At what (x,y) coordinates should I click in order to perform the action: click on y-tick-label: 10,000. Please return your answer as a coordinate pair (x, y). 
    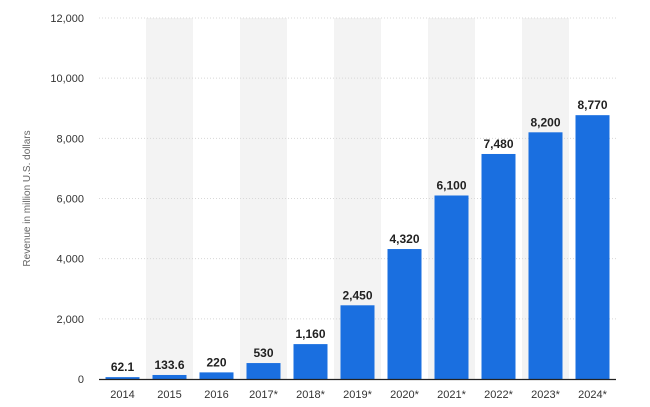
    Looking at the image, I should click on (67, 79).